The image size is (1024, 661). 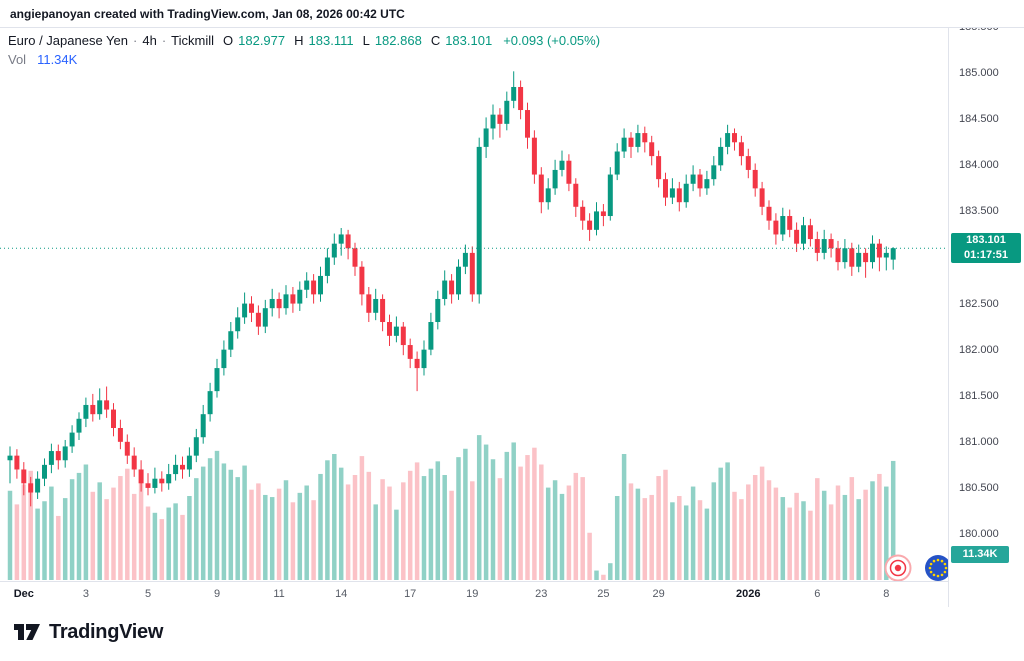 What do you see at coordinates (979, 395) in the screenshot?
I see `price-tick-label: 181.500` at bounding box center [979, 395].